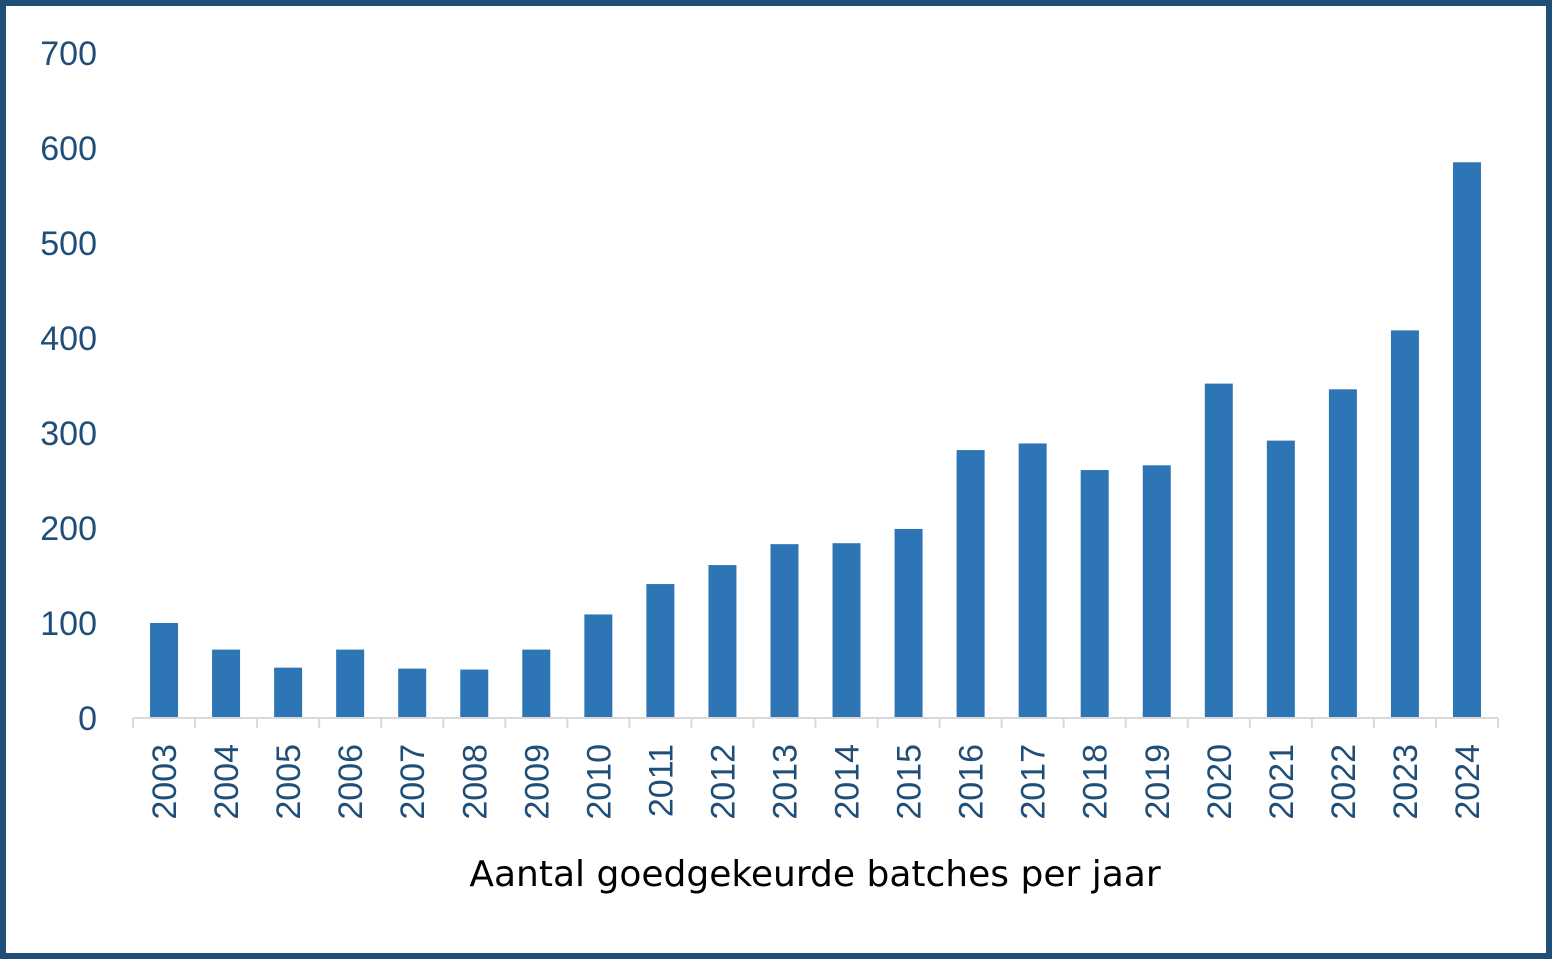 The image size is (1552, 959). Describe the element at coordinates (87, 719) in the screenshot. I see `y-tick-label: 0` at that location.